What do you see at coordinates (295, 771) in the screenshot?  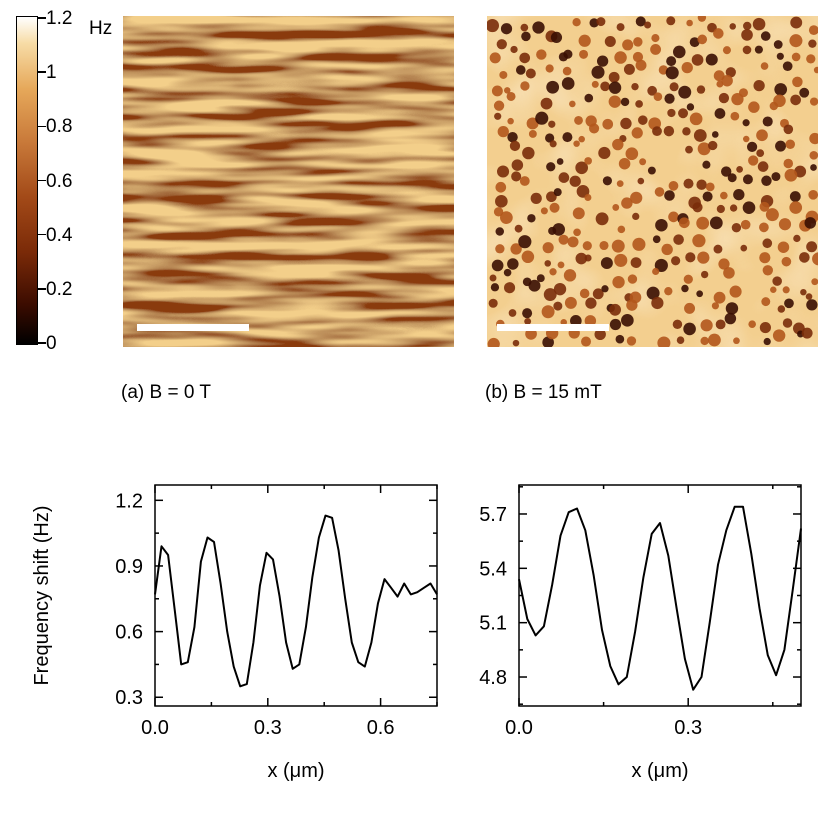 I see `x-axis-label: x (μm)` at bounding box center [295, 771].